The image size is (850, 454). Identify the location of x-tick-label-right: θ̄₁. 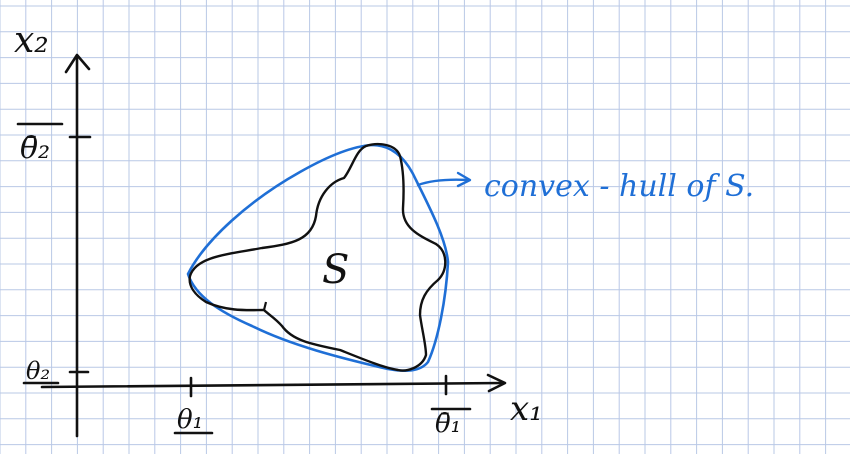
(448, 424).